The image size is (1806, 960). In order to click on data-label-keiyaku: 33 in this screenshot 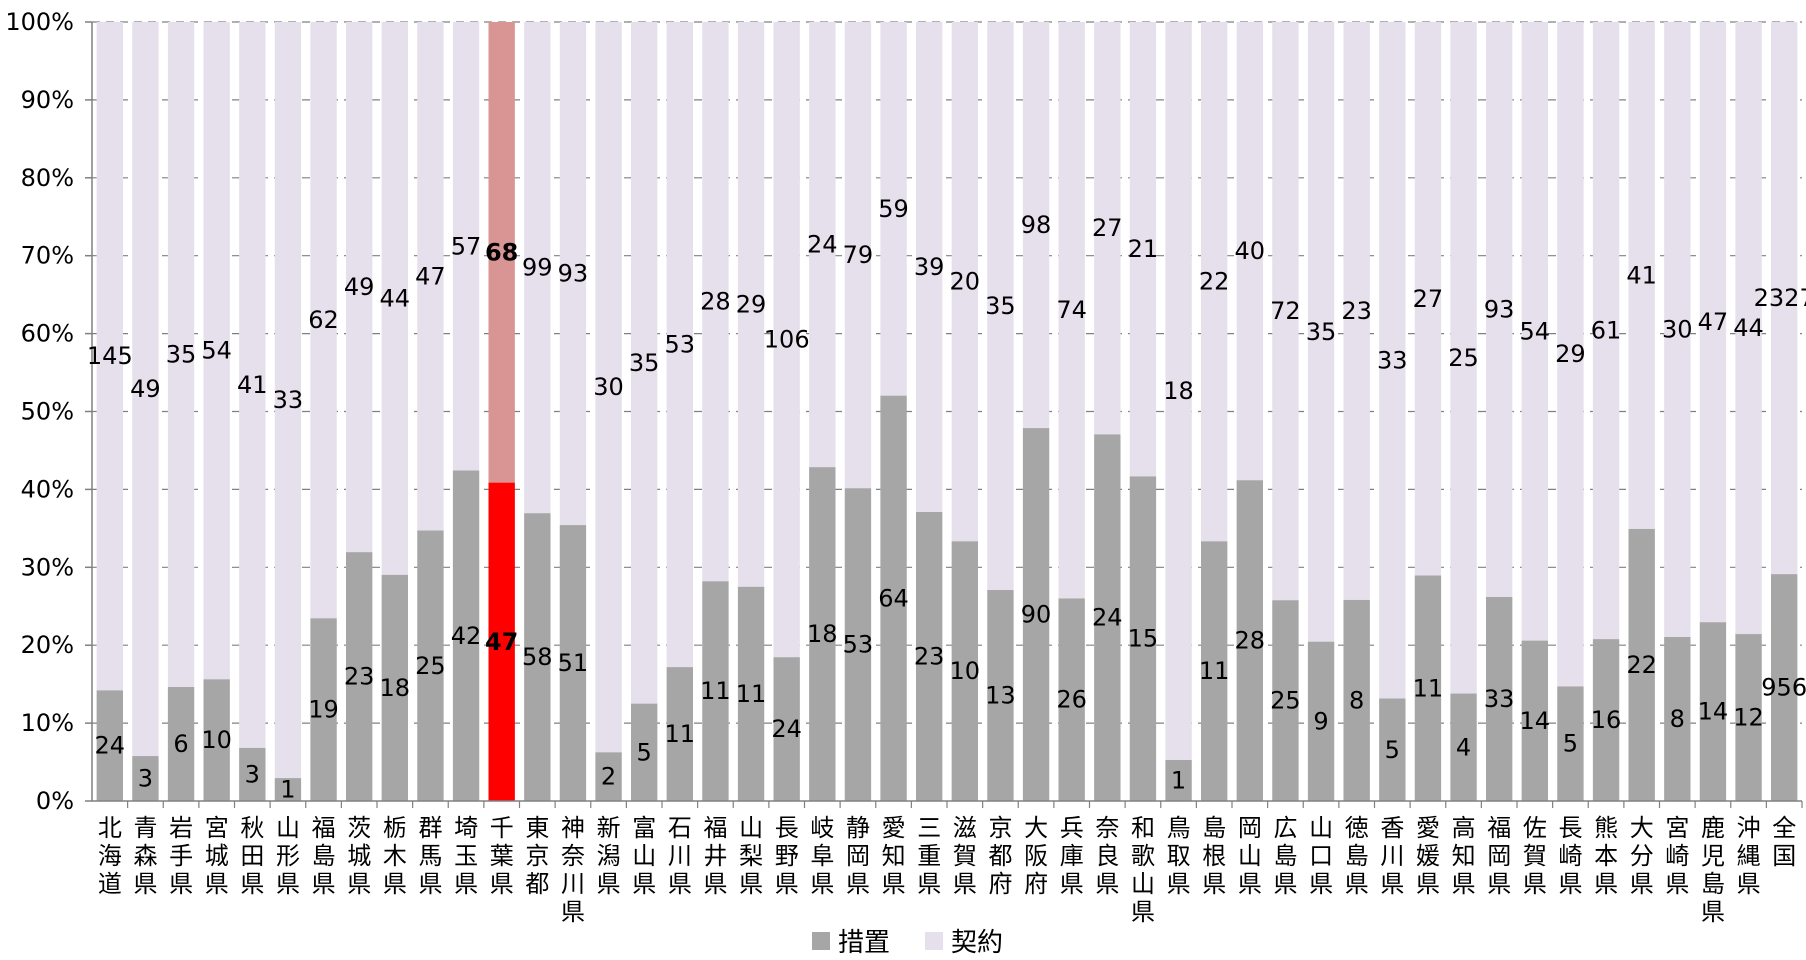, I will do `click(288, 400)`.